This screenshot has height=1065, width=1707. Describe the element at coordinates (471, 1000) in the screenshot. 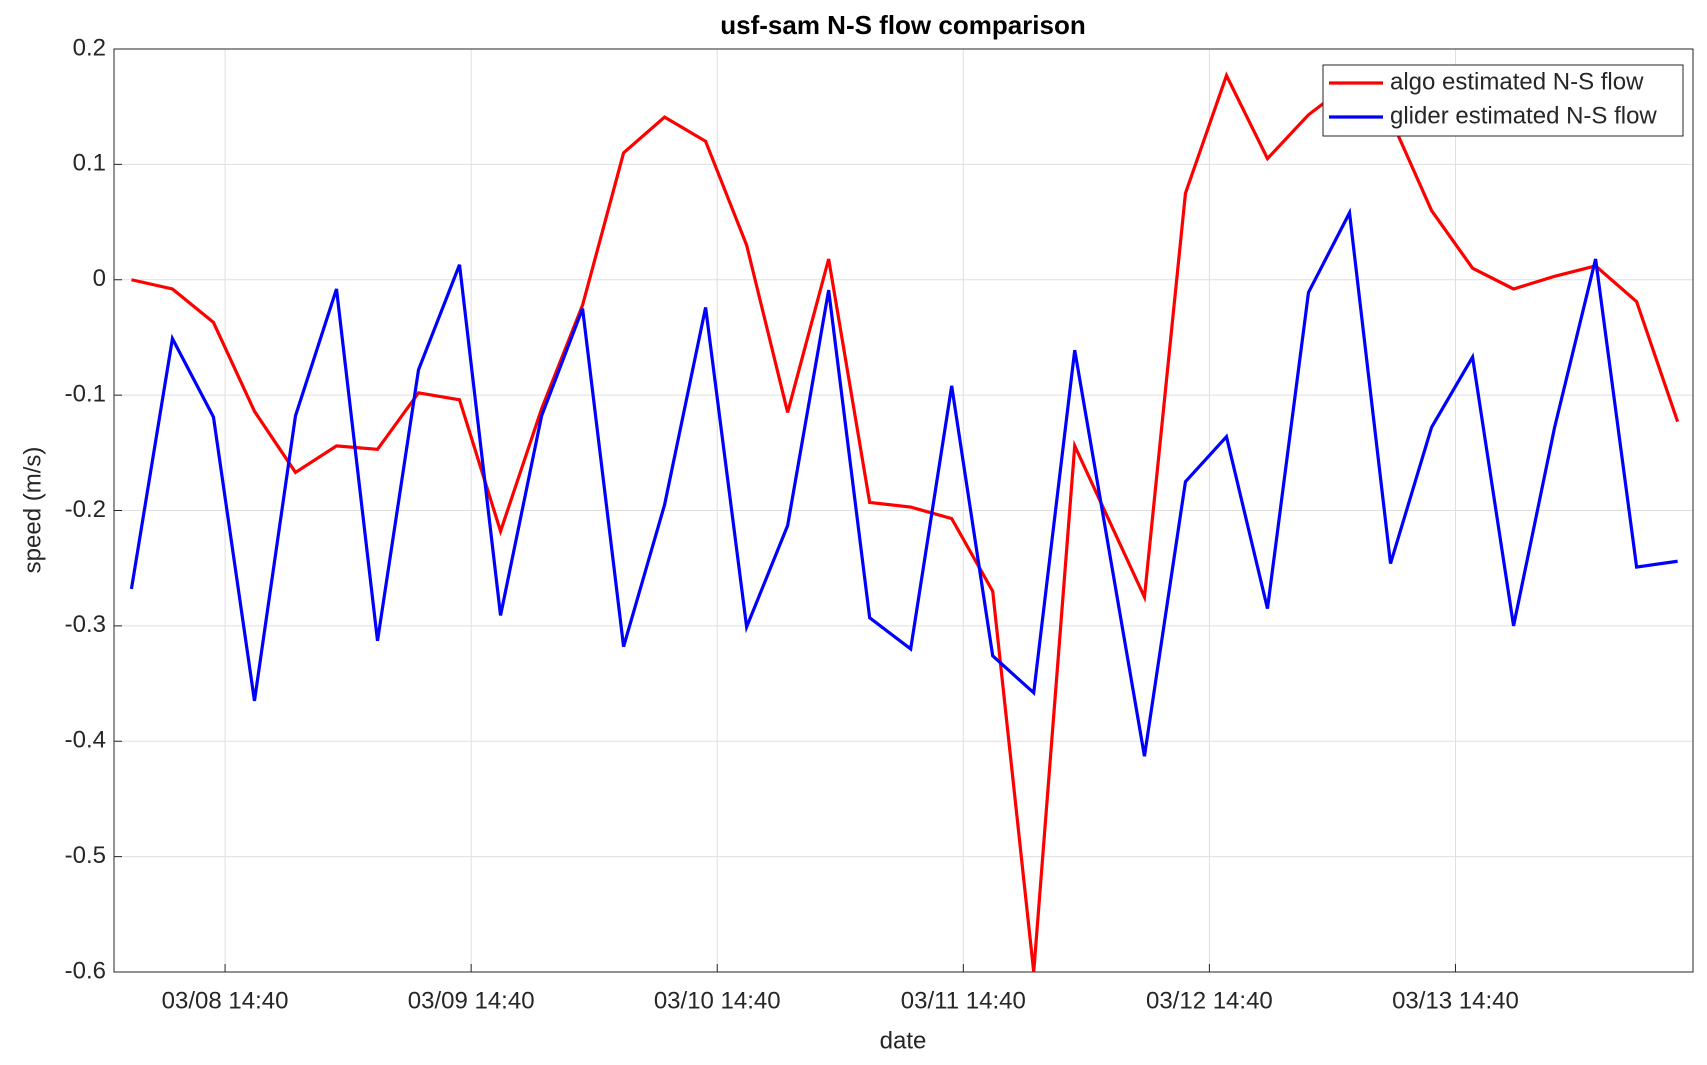

I see `x-tick-label: 03/09 14:40` at that location.